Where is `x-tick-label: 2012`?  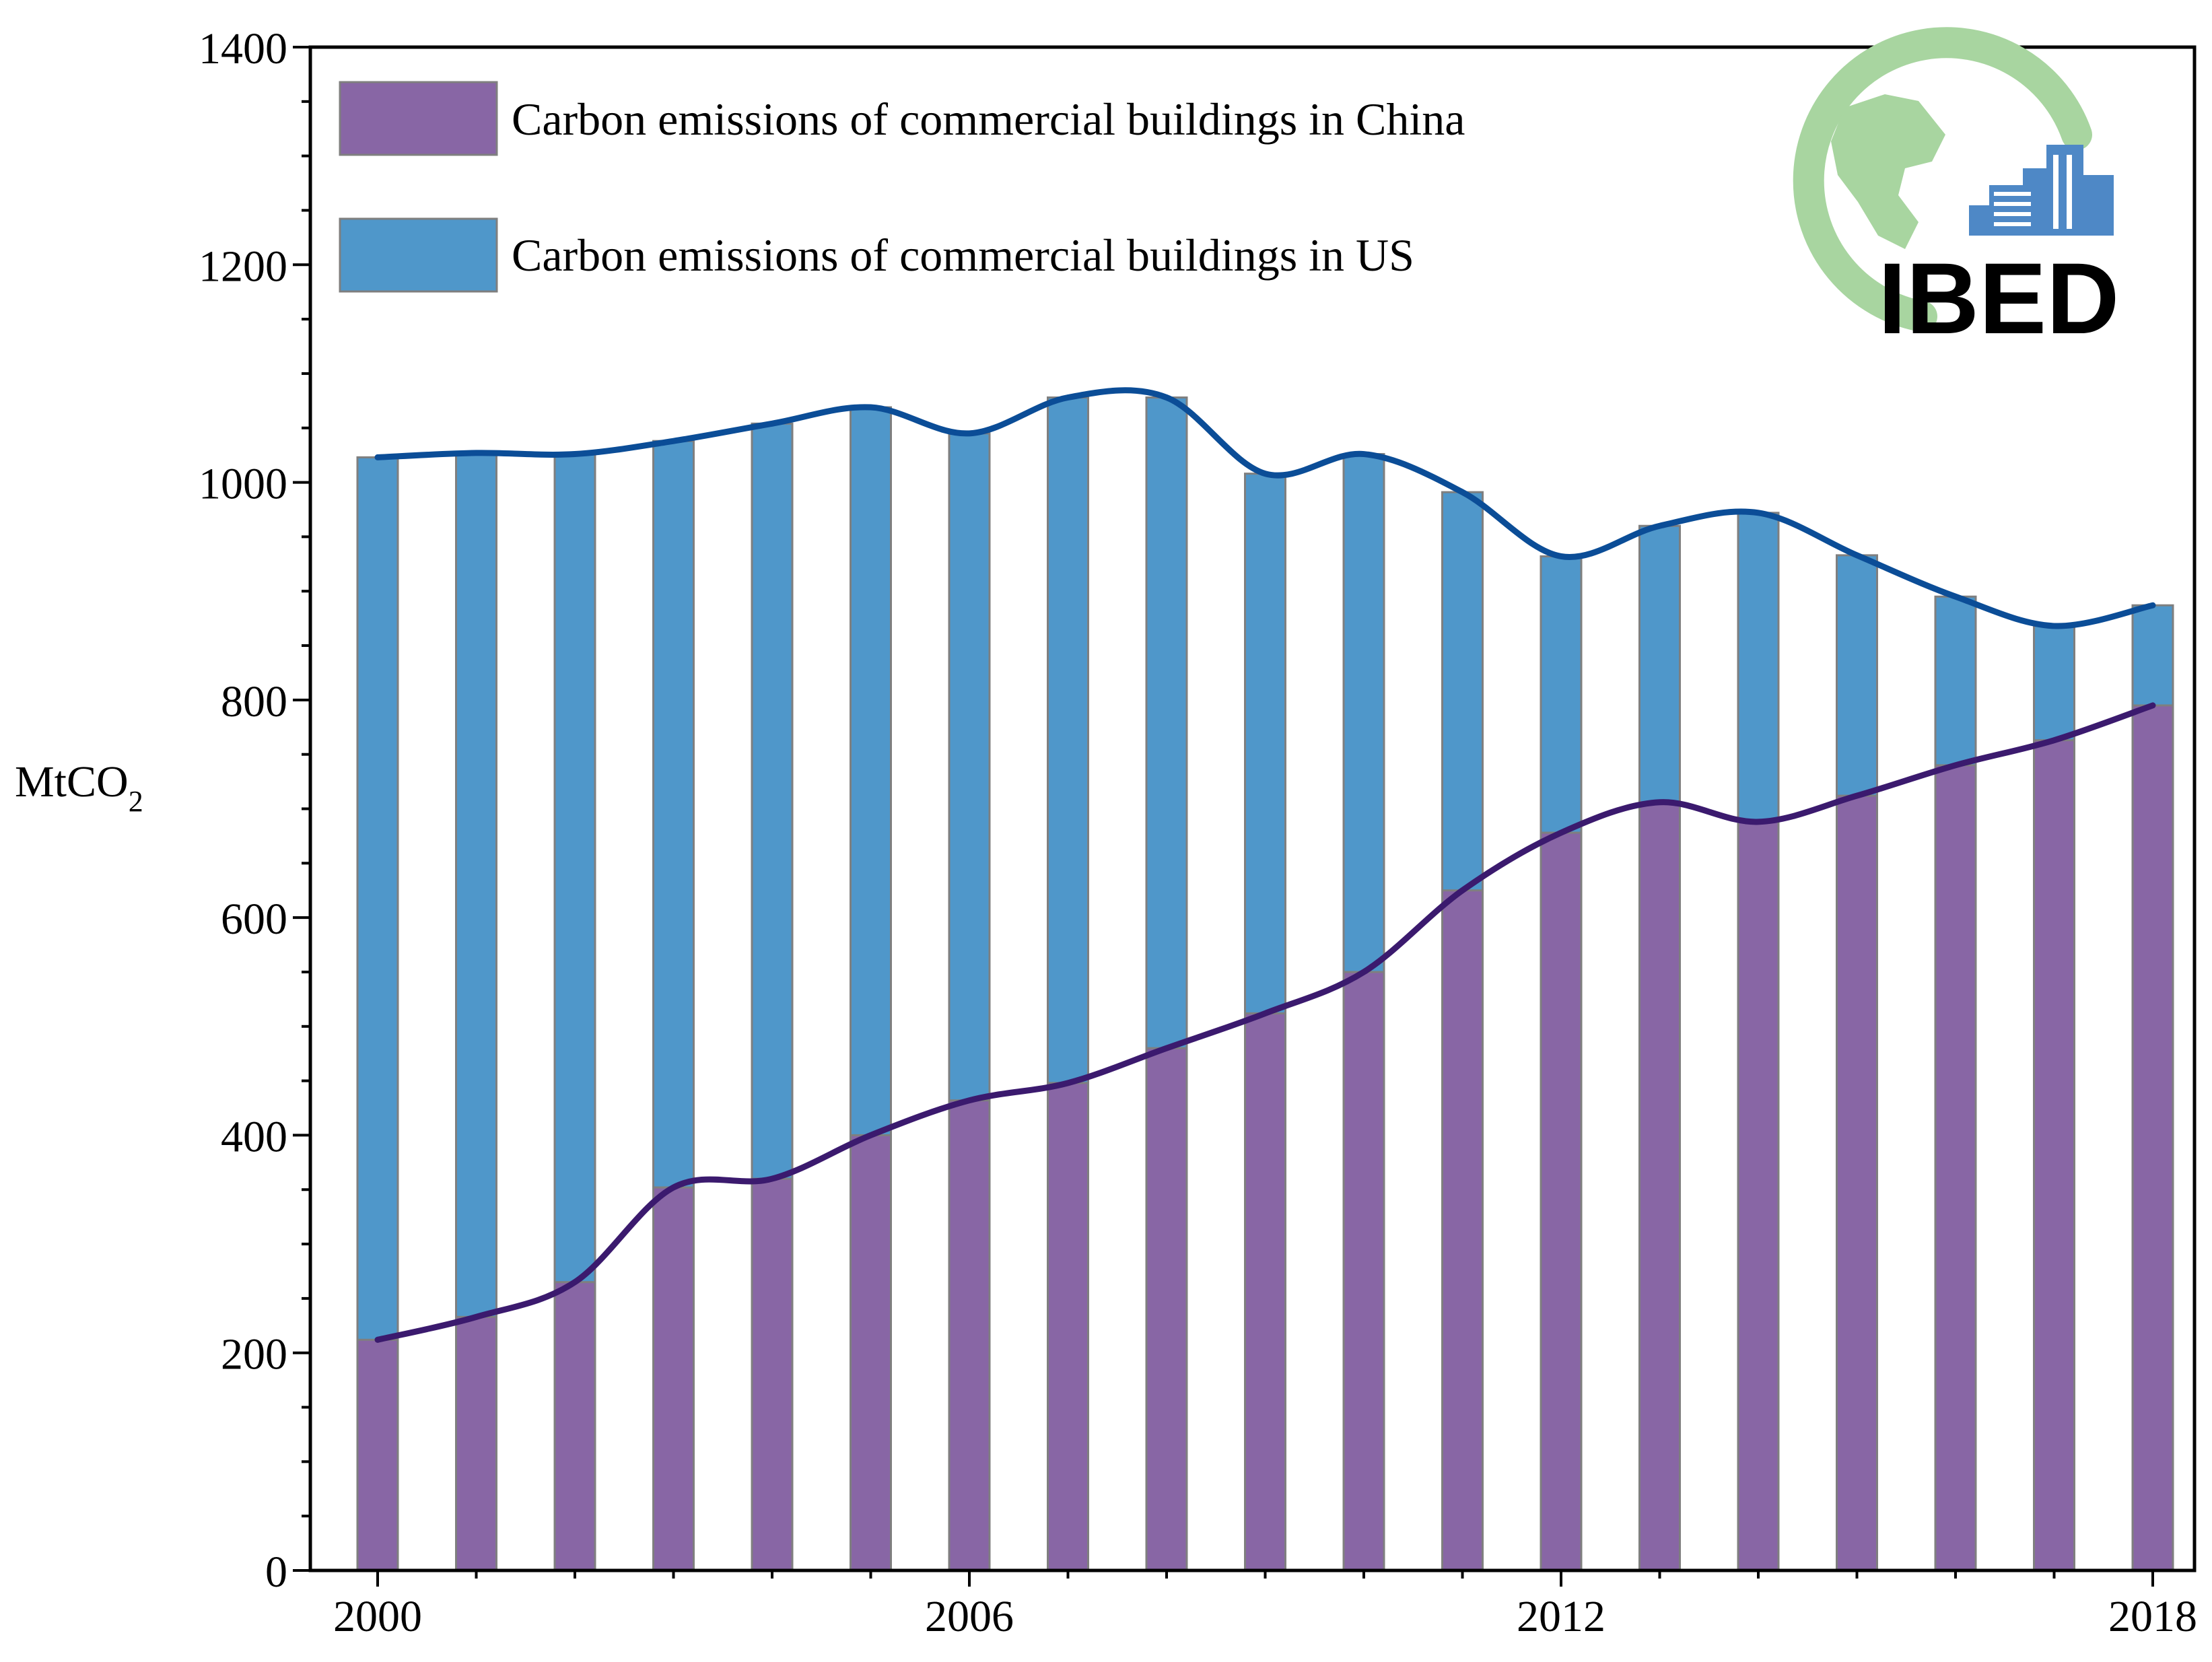
x-tick-label: 2012 is located at coordinates (1561, 1616).